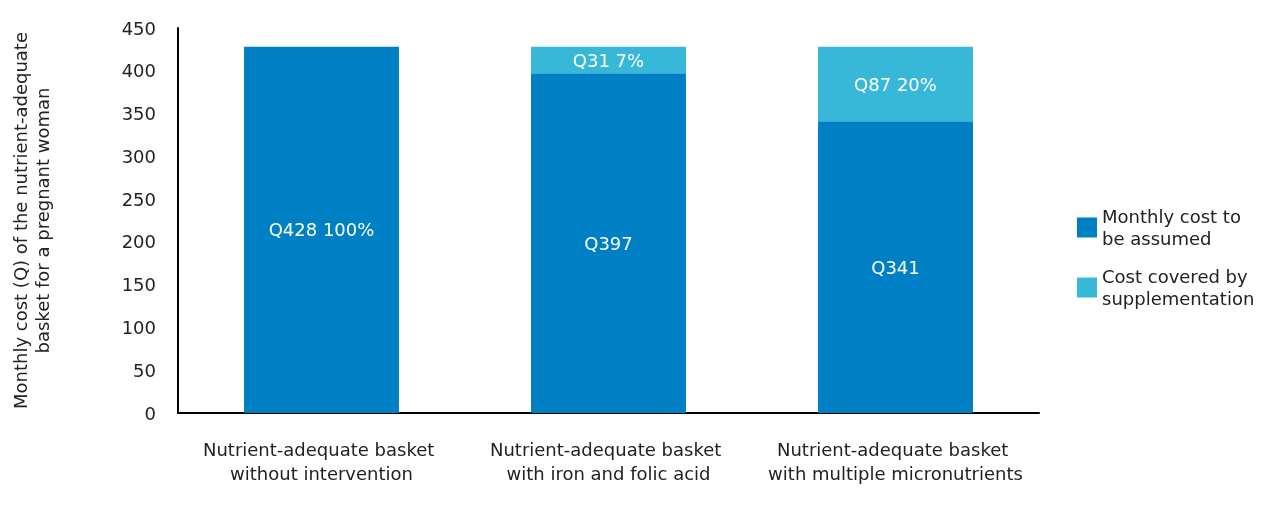  I want to click on data-label: Q341, so click(895, 267).